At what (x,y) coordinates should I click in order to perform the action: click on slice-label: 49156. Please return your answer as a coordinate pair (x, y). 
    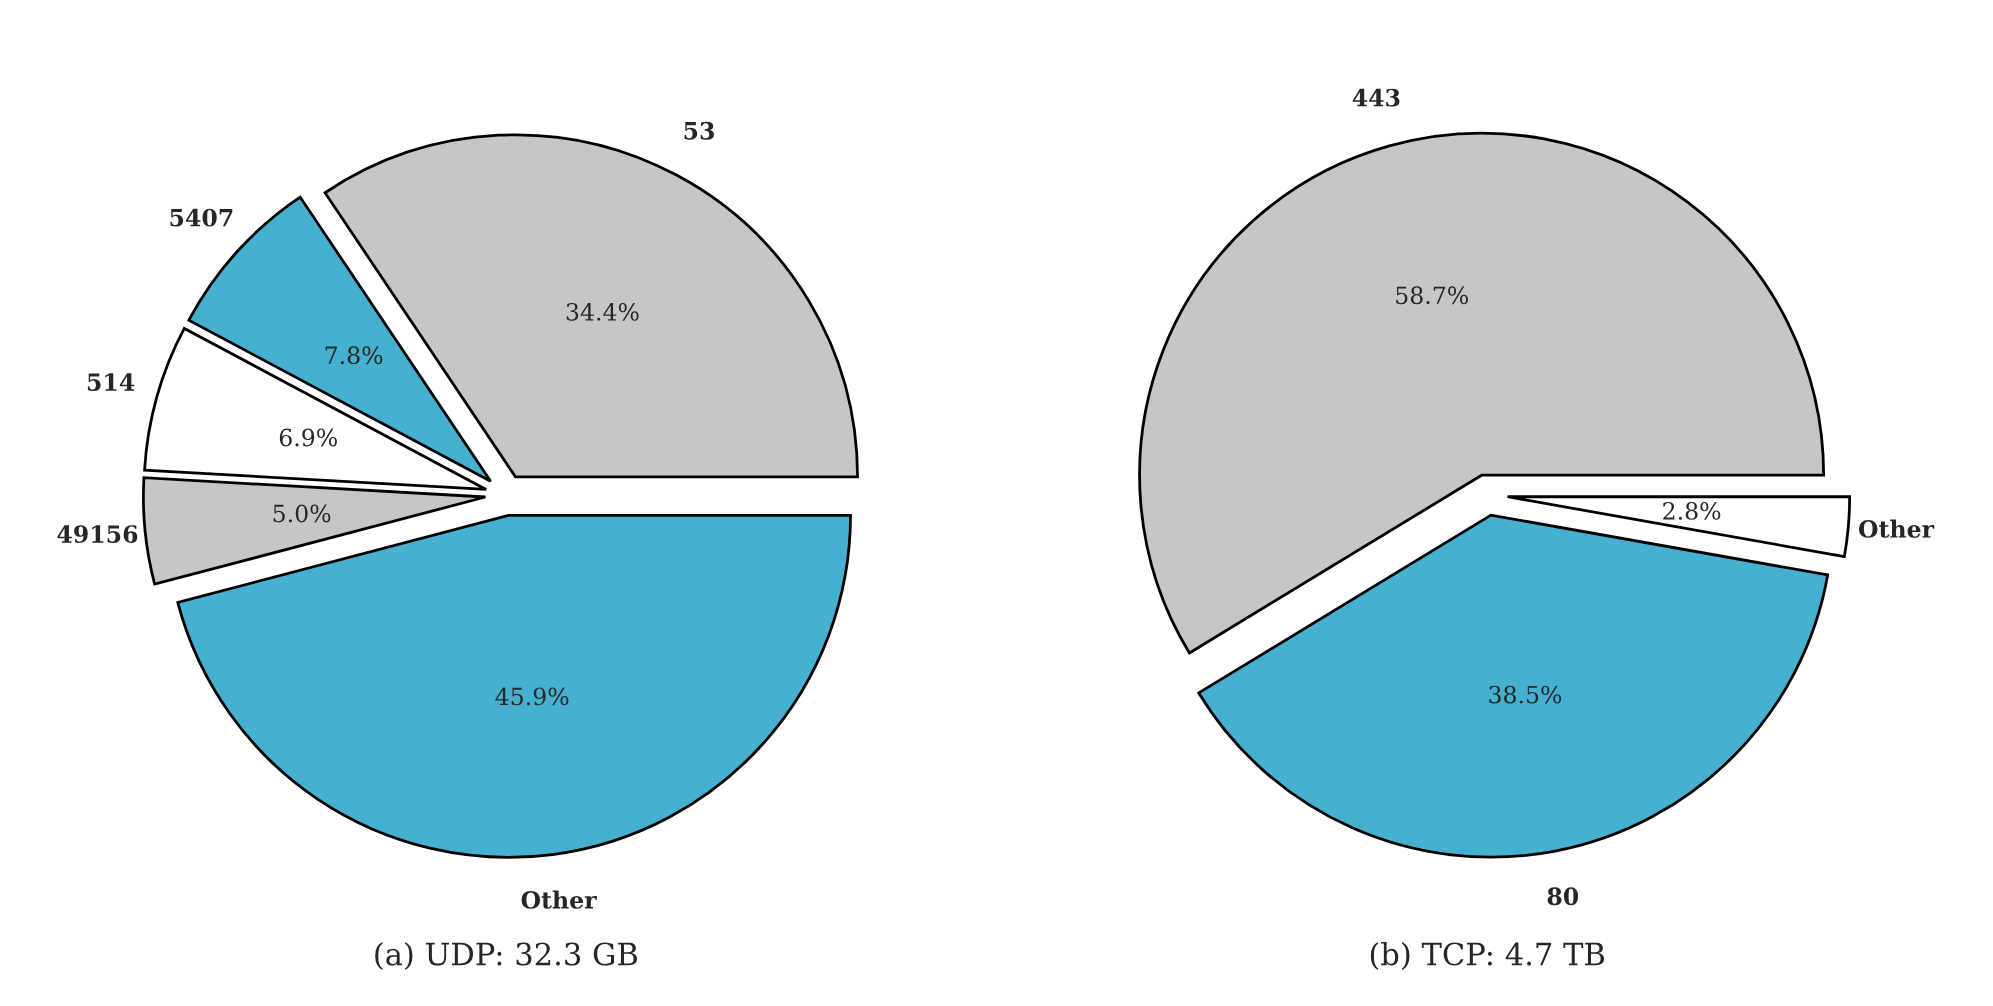
    Looking at the image, I should click on (97, 534).